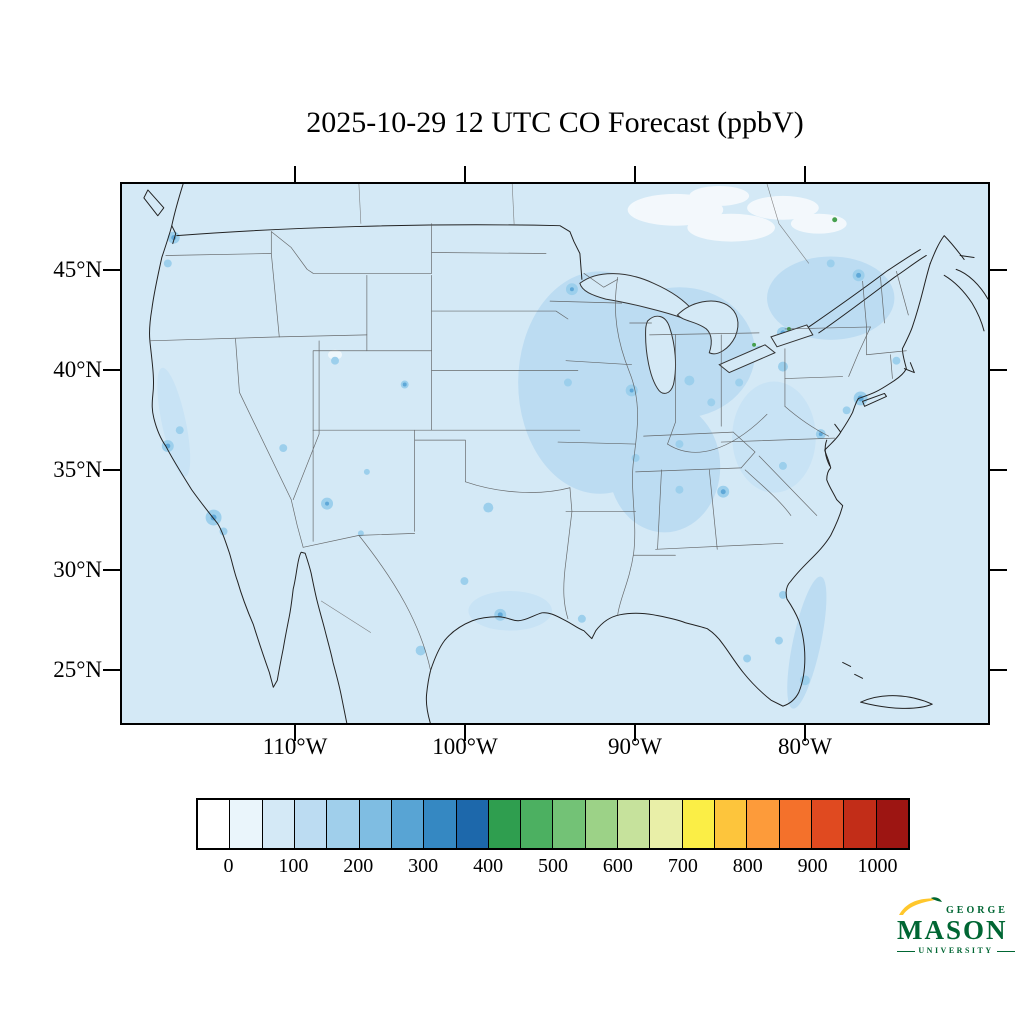  What do you see at coordinates (896, 702) in the screenshot?
I see `cuba-coast` at bounding box center [896, 702].